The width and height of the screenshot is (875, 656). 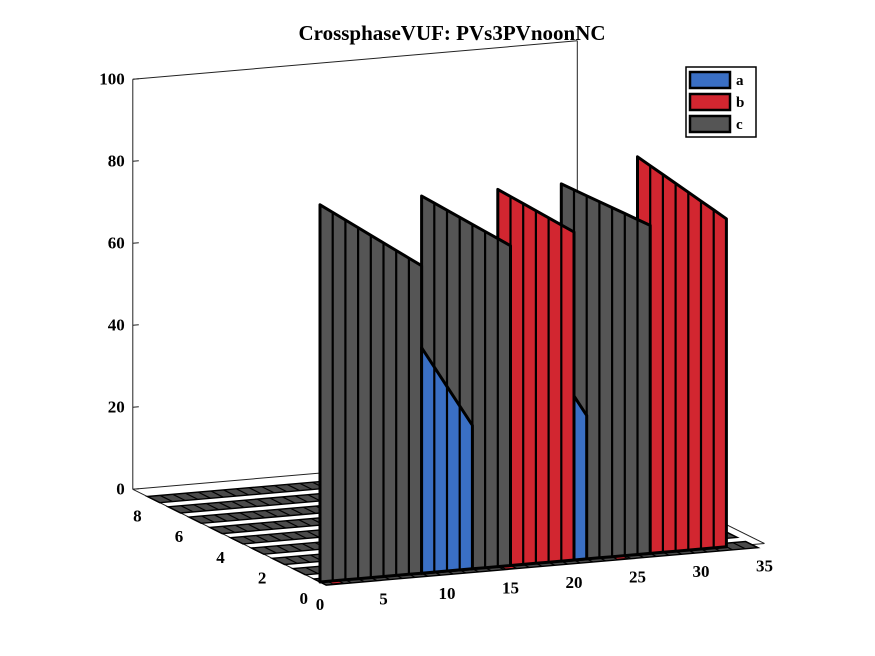 I want to click on legend: abc, so click(x=721, y=102).